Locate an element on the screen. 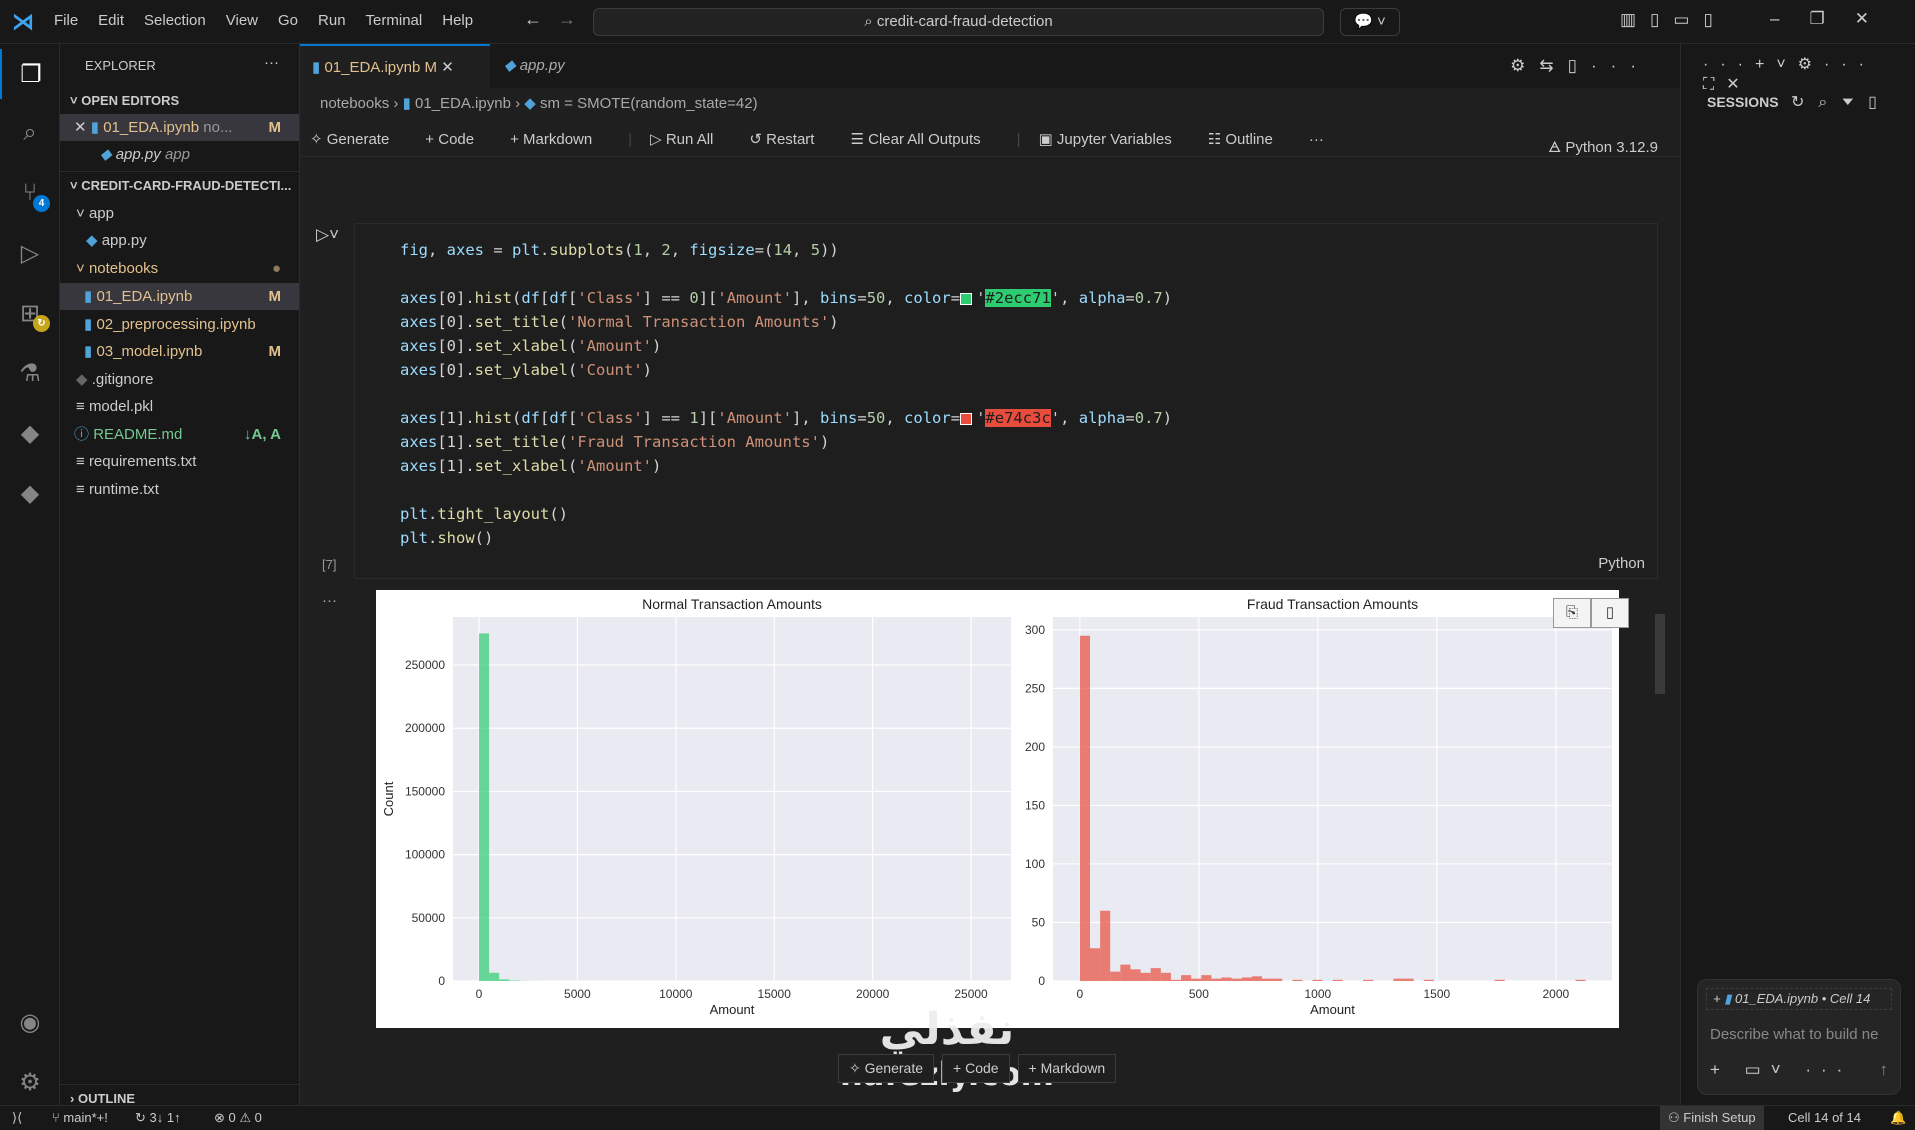 The image size is (1915, 1130). menu-file: File is located at coordinates (66, 20).